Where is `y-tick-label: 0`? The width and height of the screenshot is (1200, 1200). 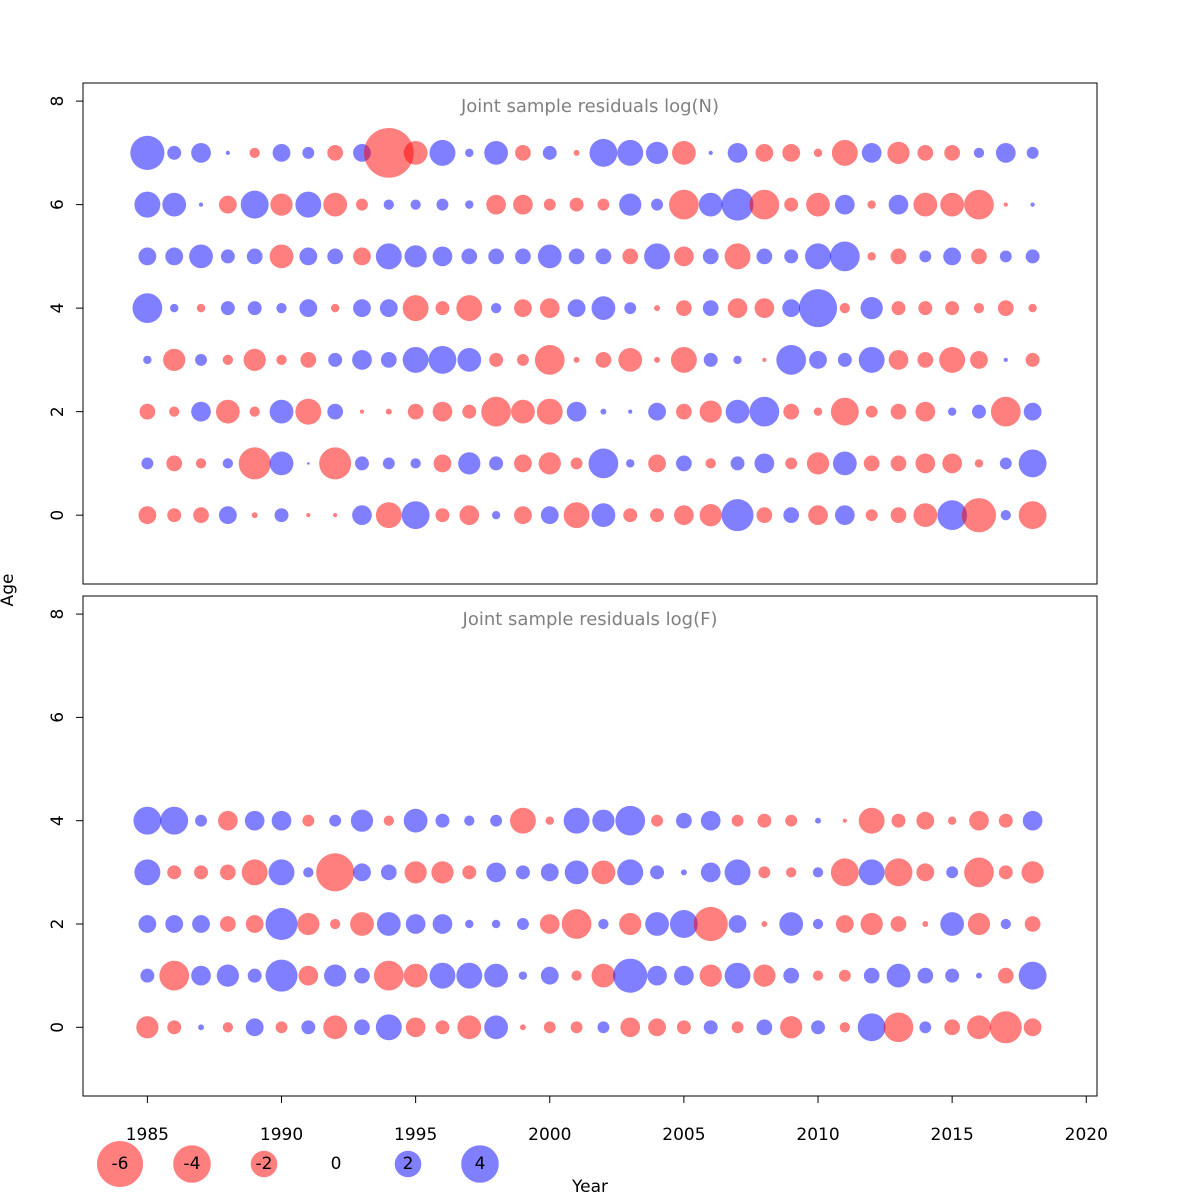
y-tick-label: 0 is located at coordinates (58, 1027).